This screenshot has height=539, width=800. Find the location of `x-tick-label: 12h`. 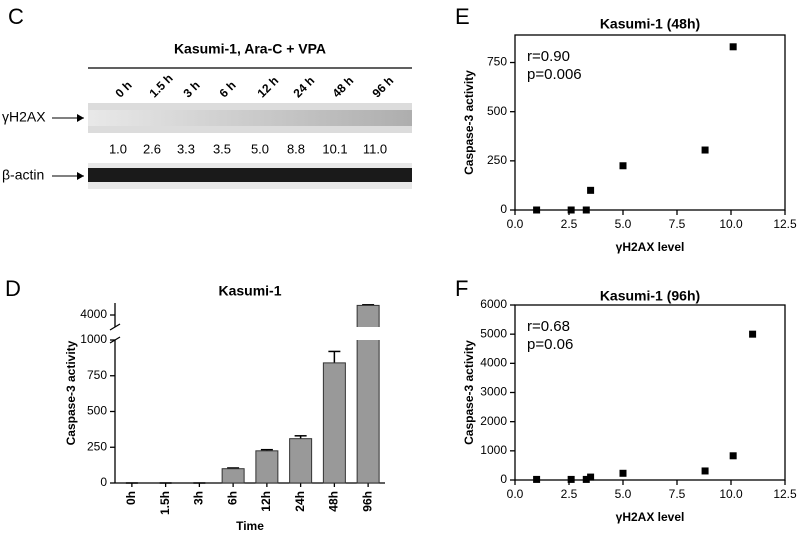

x-tick-label: 12h is located at coordinates (266, 501).